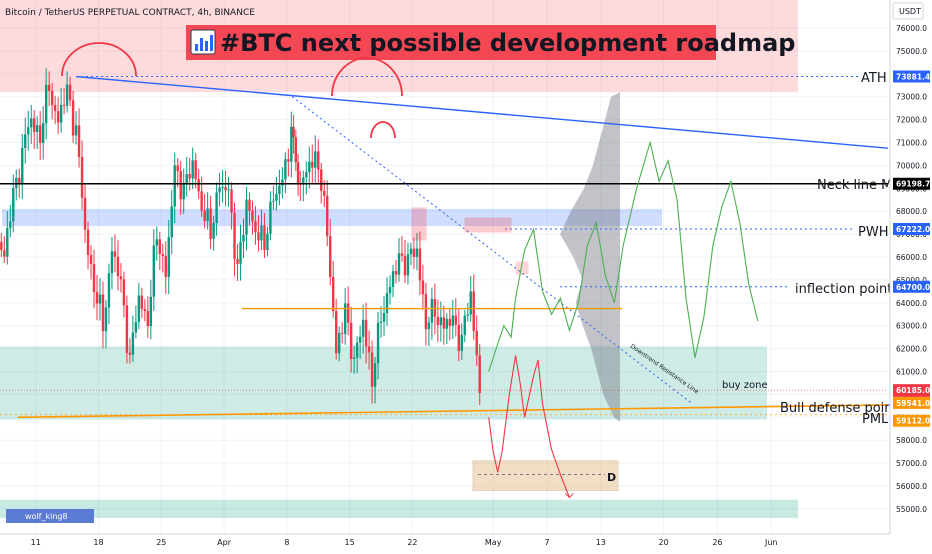 Image resolution: width=932 pixels, height=554 pixels. Describe the element at coordinates (50, 516) in the screenshot. I see `author-tag` at that location.